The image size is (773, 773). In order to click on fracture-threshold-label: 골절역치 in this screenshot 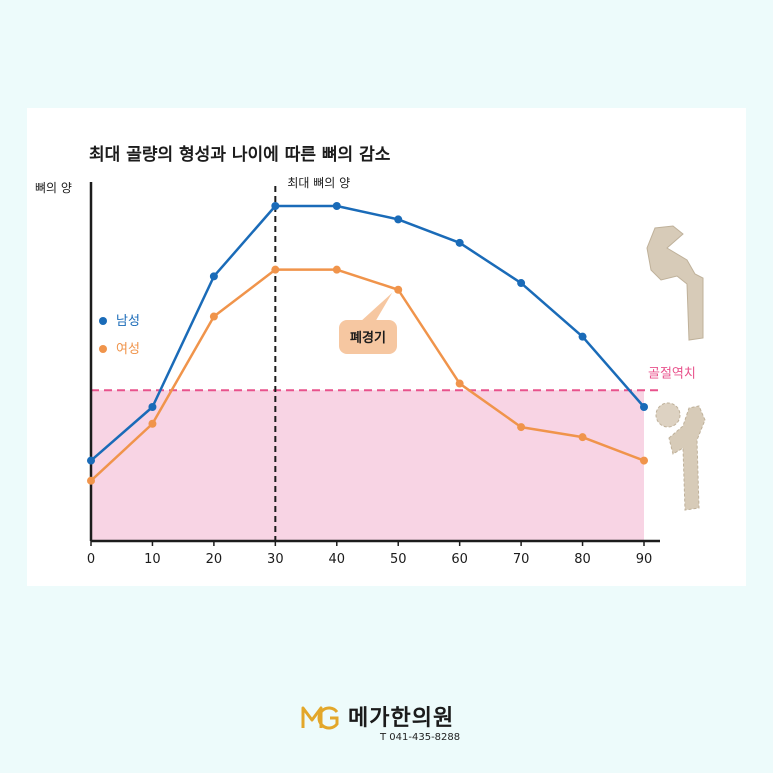, I will do `click(672, 373)`.